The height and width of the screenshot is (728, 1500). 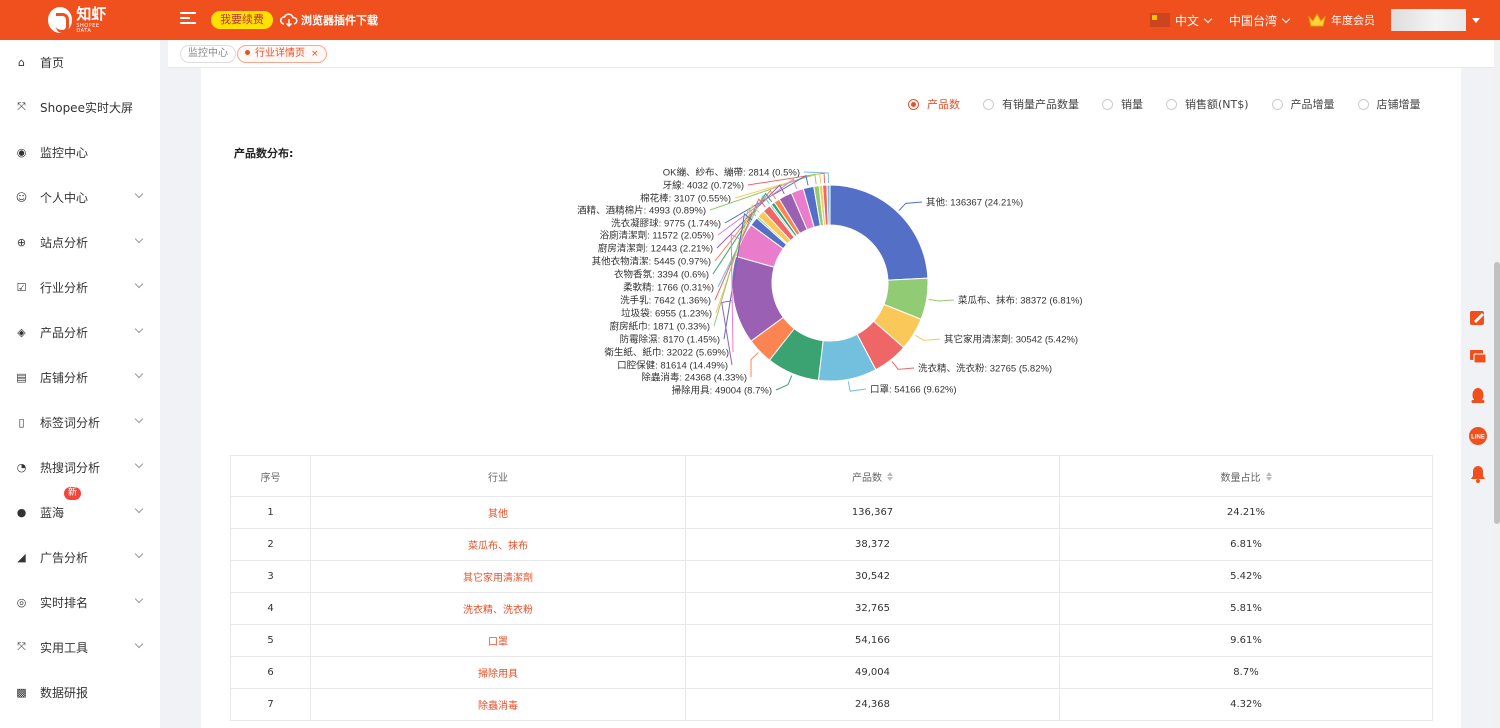 I want to click on qq-icon, so click(x=1478, y=396).